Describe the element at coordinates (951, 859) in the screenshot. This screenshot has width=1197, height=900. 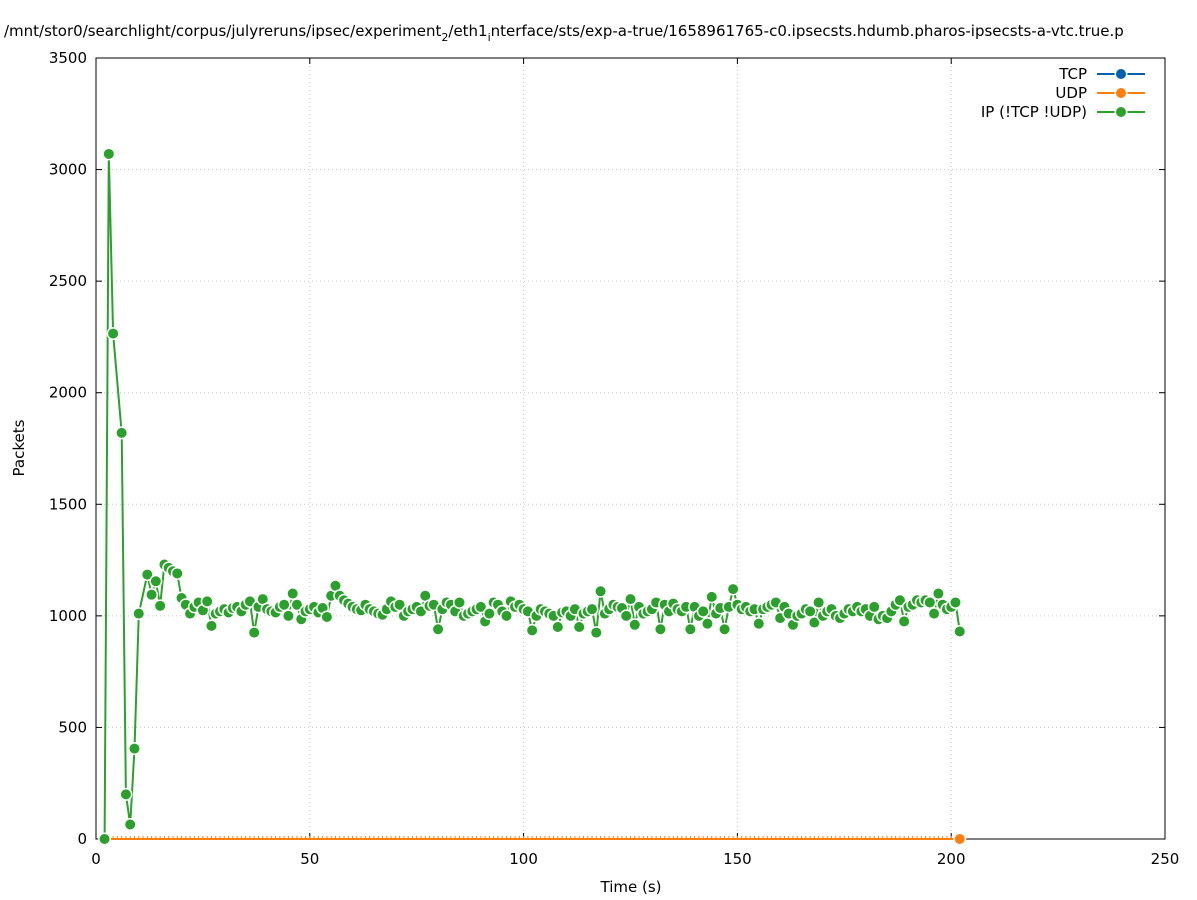
I see `x-tick-label: 200` at that location.